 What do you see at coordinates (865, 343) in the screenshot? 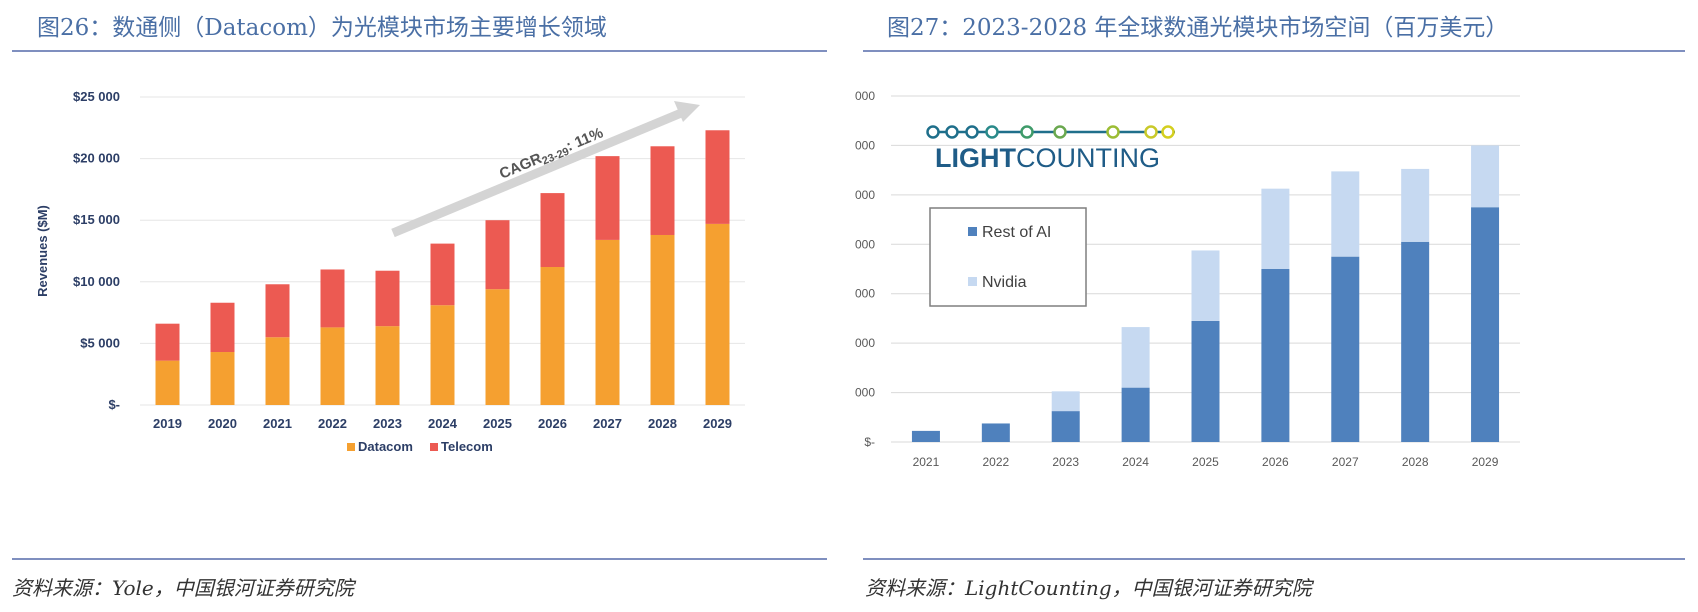
I see `y-tick-label: $4,000` at bounding box center [865, 343].